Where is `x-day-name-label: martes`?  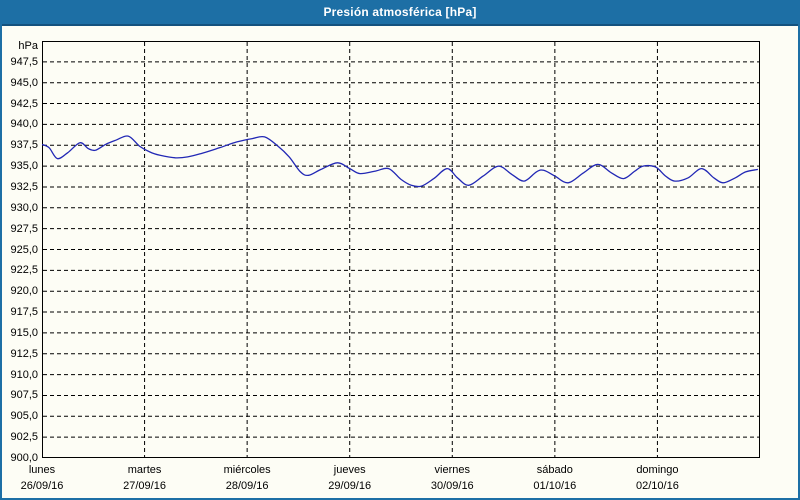 x-day-name-label: martes is located at coordinates (144, 470).